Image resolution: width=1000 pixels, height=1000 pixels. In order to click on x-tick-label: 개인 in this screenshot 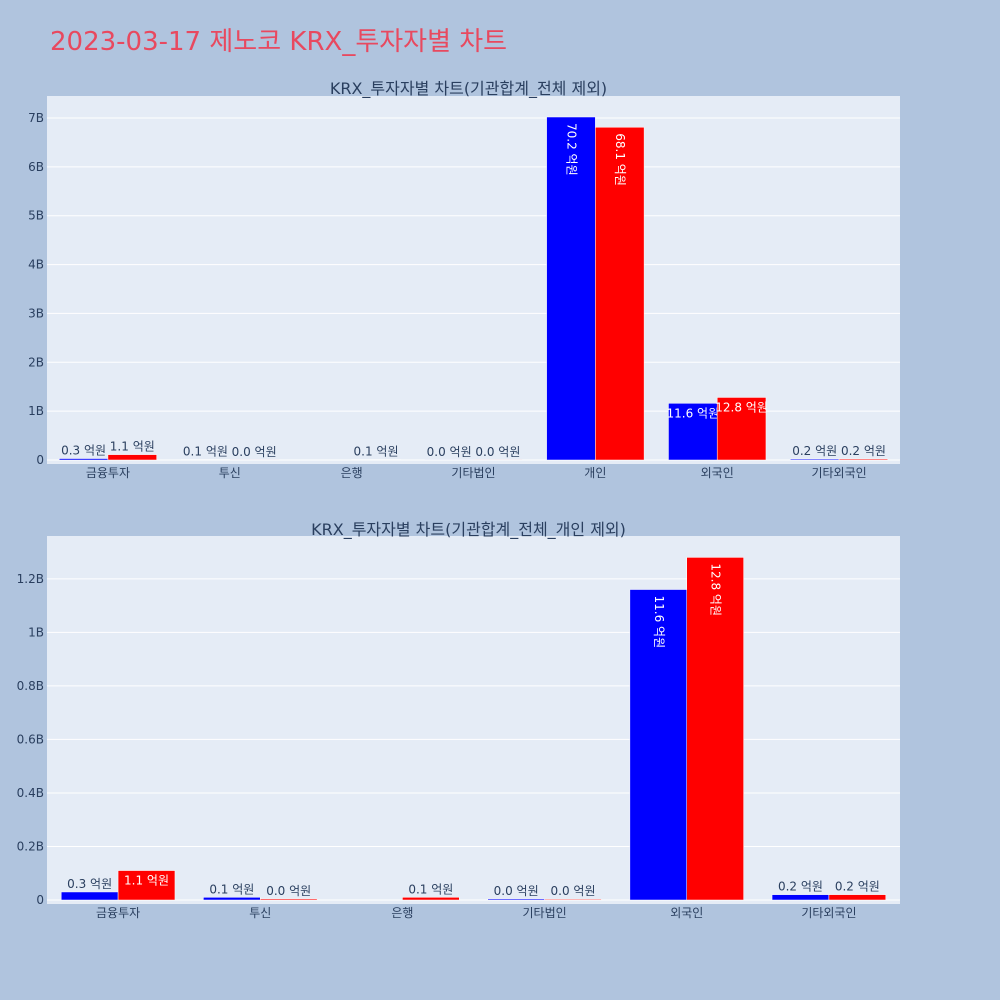, I will do `click(595, 473)`.